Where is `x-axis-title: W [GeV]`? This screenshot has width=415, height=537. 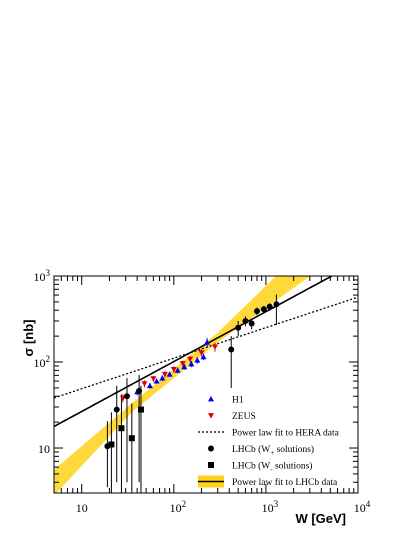 x-axis-title: W [GeV] is located at coordinates (320, 518).